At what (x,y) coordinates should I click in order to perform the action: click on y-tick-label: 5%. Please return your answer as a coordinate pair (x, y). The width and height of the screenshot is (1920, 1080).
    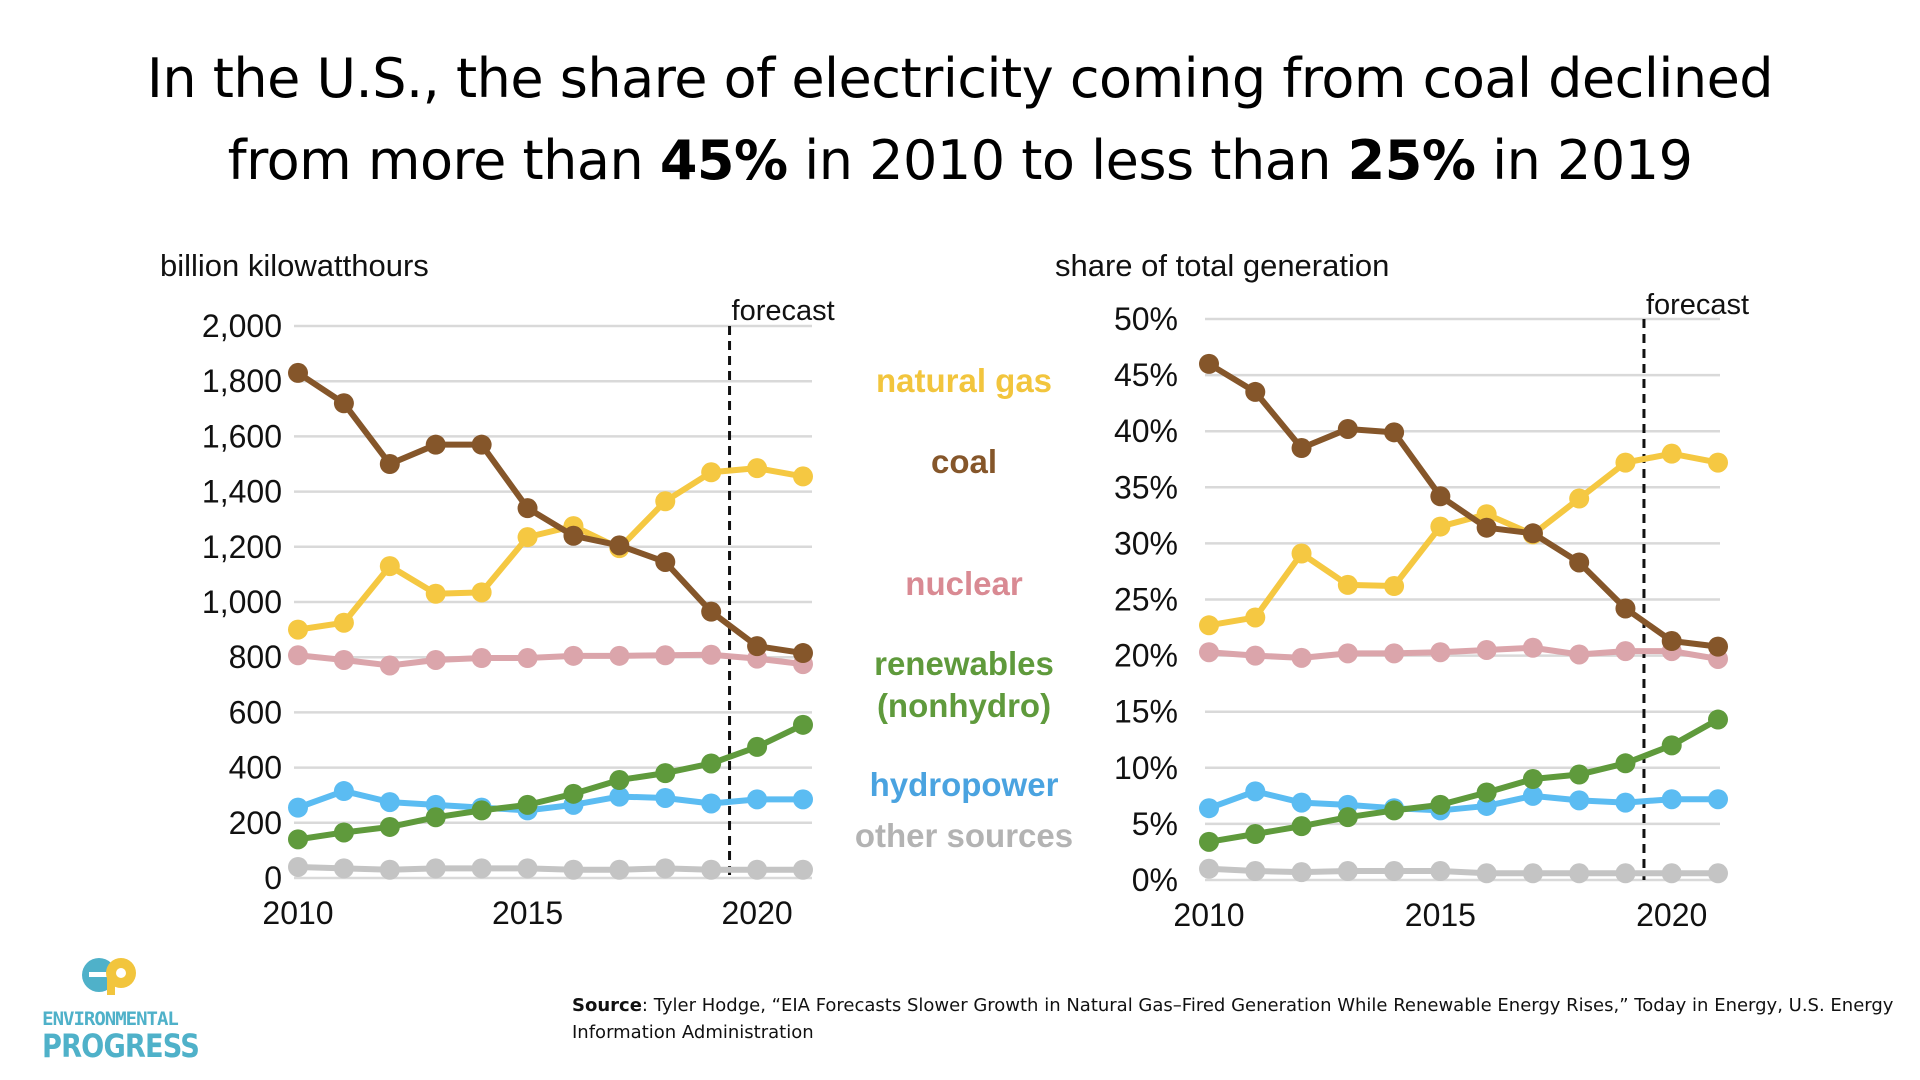
    Looking at the image, I should click on (1155, 824).